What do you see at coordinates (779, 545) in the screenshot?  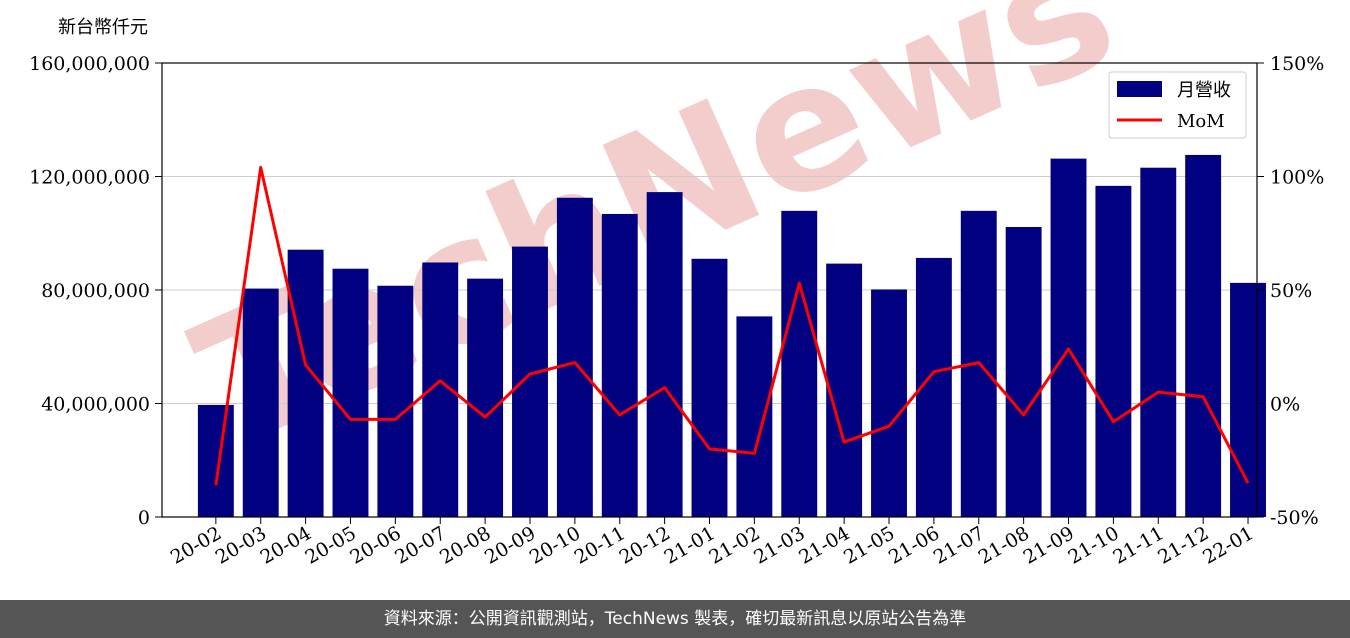 I see `x-tick-label: 21-03` at bounding box center [779, 545].